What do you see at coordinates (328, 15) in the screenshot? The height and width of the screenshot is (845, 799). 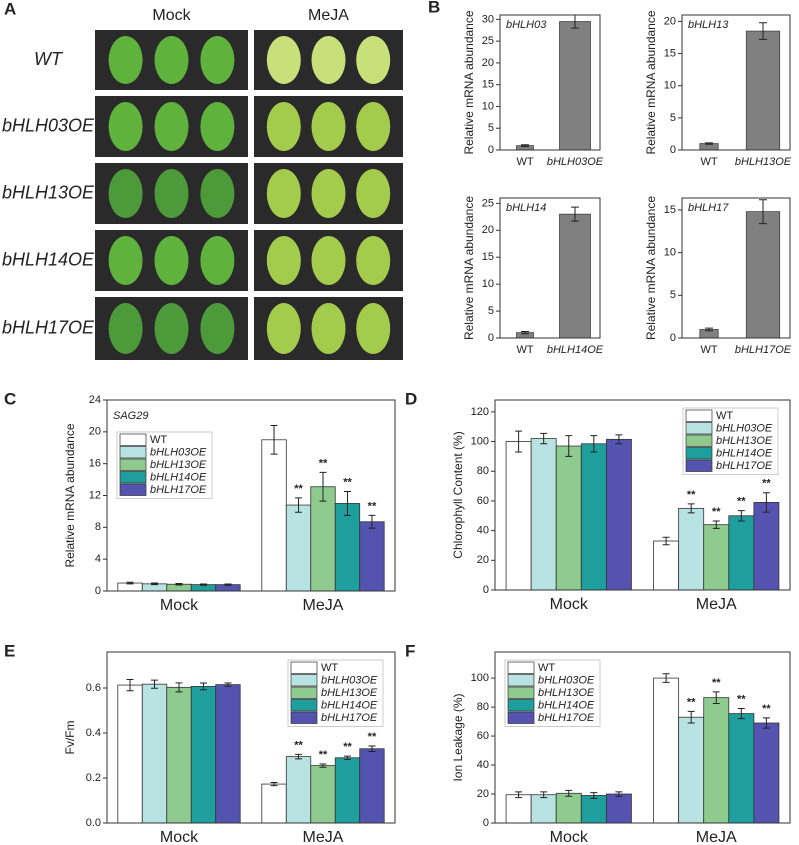 I see `column-label: MeJA` at bounding box center [328, 15].